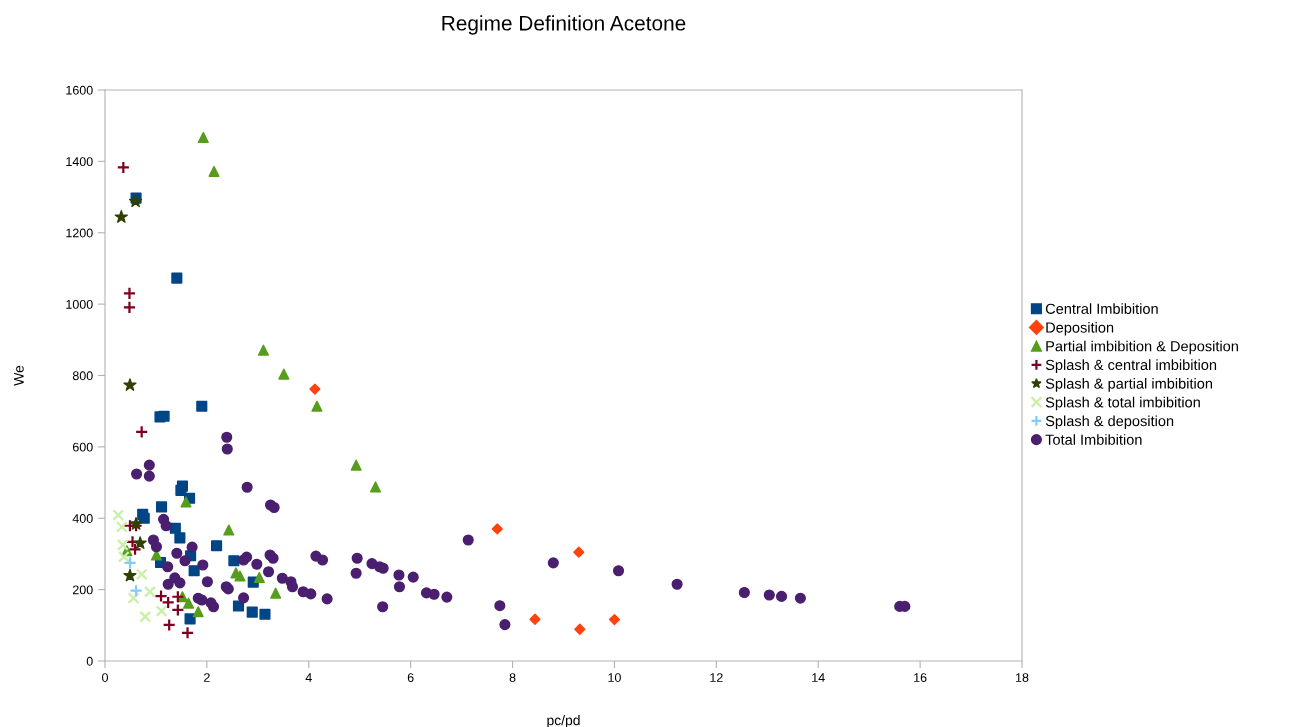 Image resolution: width=1295 pixels, height=727 pixels. I want to click on legend-label: Splash & central imbibition, so click(1131, 366).